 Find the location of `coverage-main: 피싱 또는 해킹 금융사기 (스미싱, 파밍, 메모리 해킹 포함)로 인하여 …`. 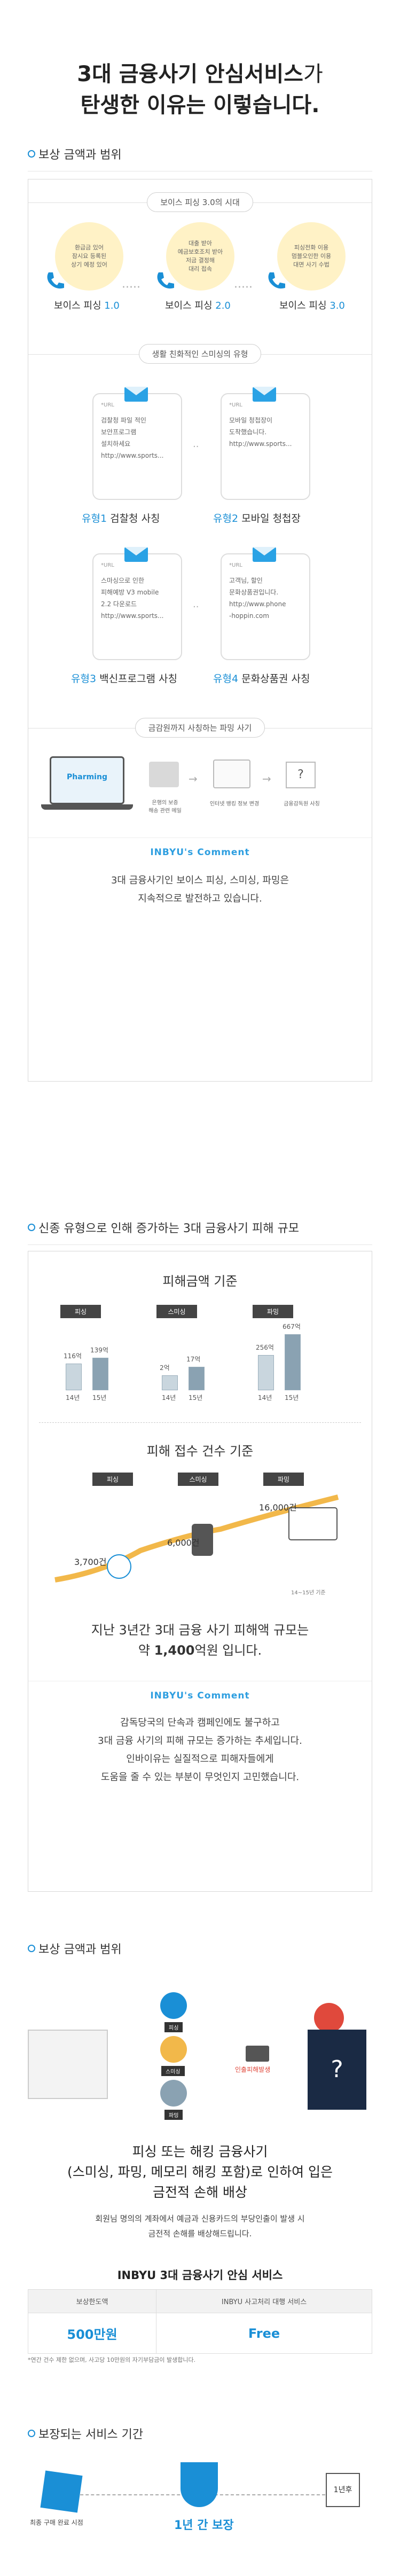

coverage-main: 피싱 또는 해킹 금융사기 (스미싱, 파밍, 메모리 해킹 포함)로 인하여 … is located at coordinates (200, 2172).